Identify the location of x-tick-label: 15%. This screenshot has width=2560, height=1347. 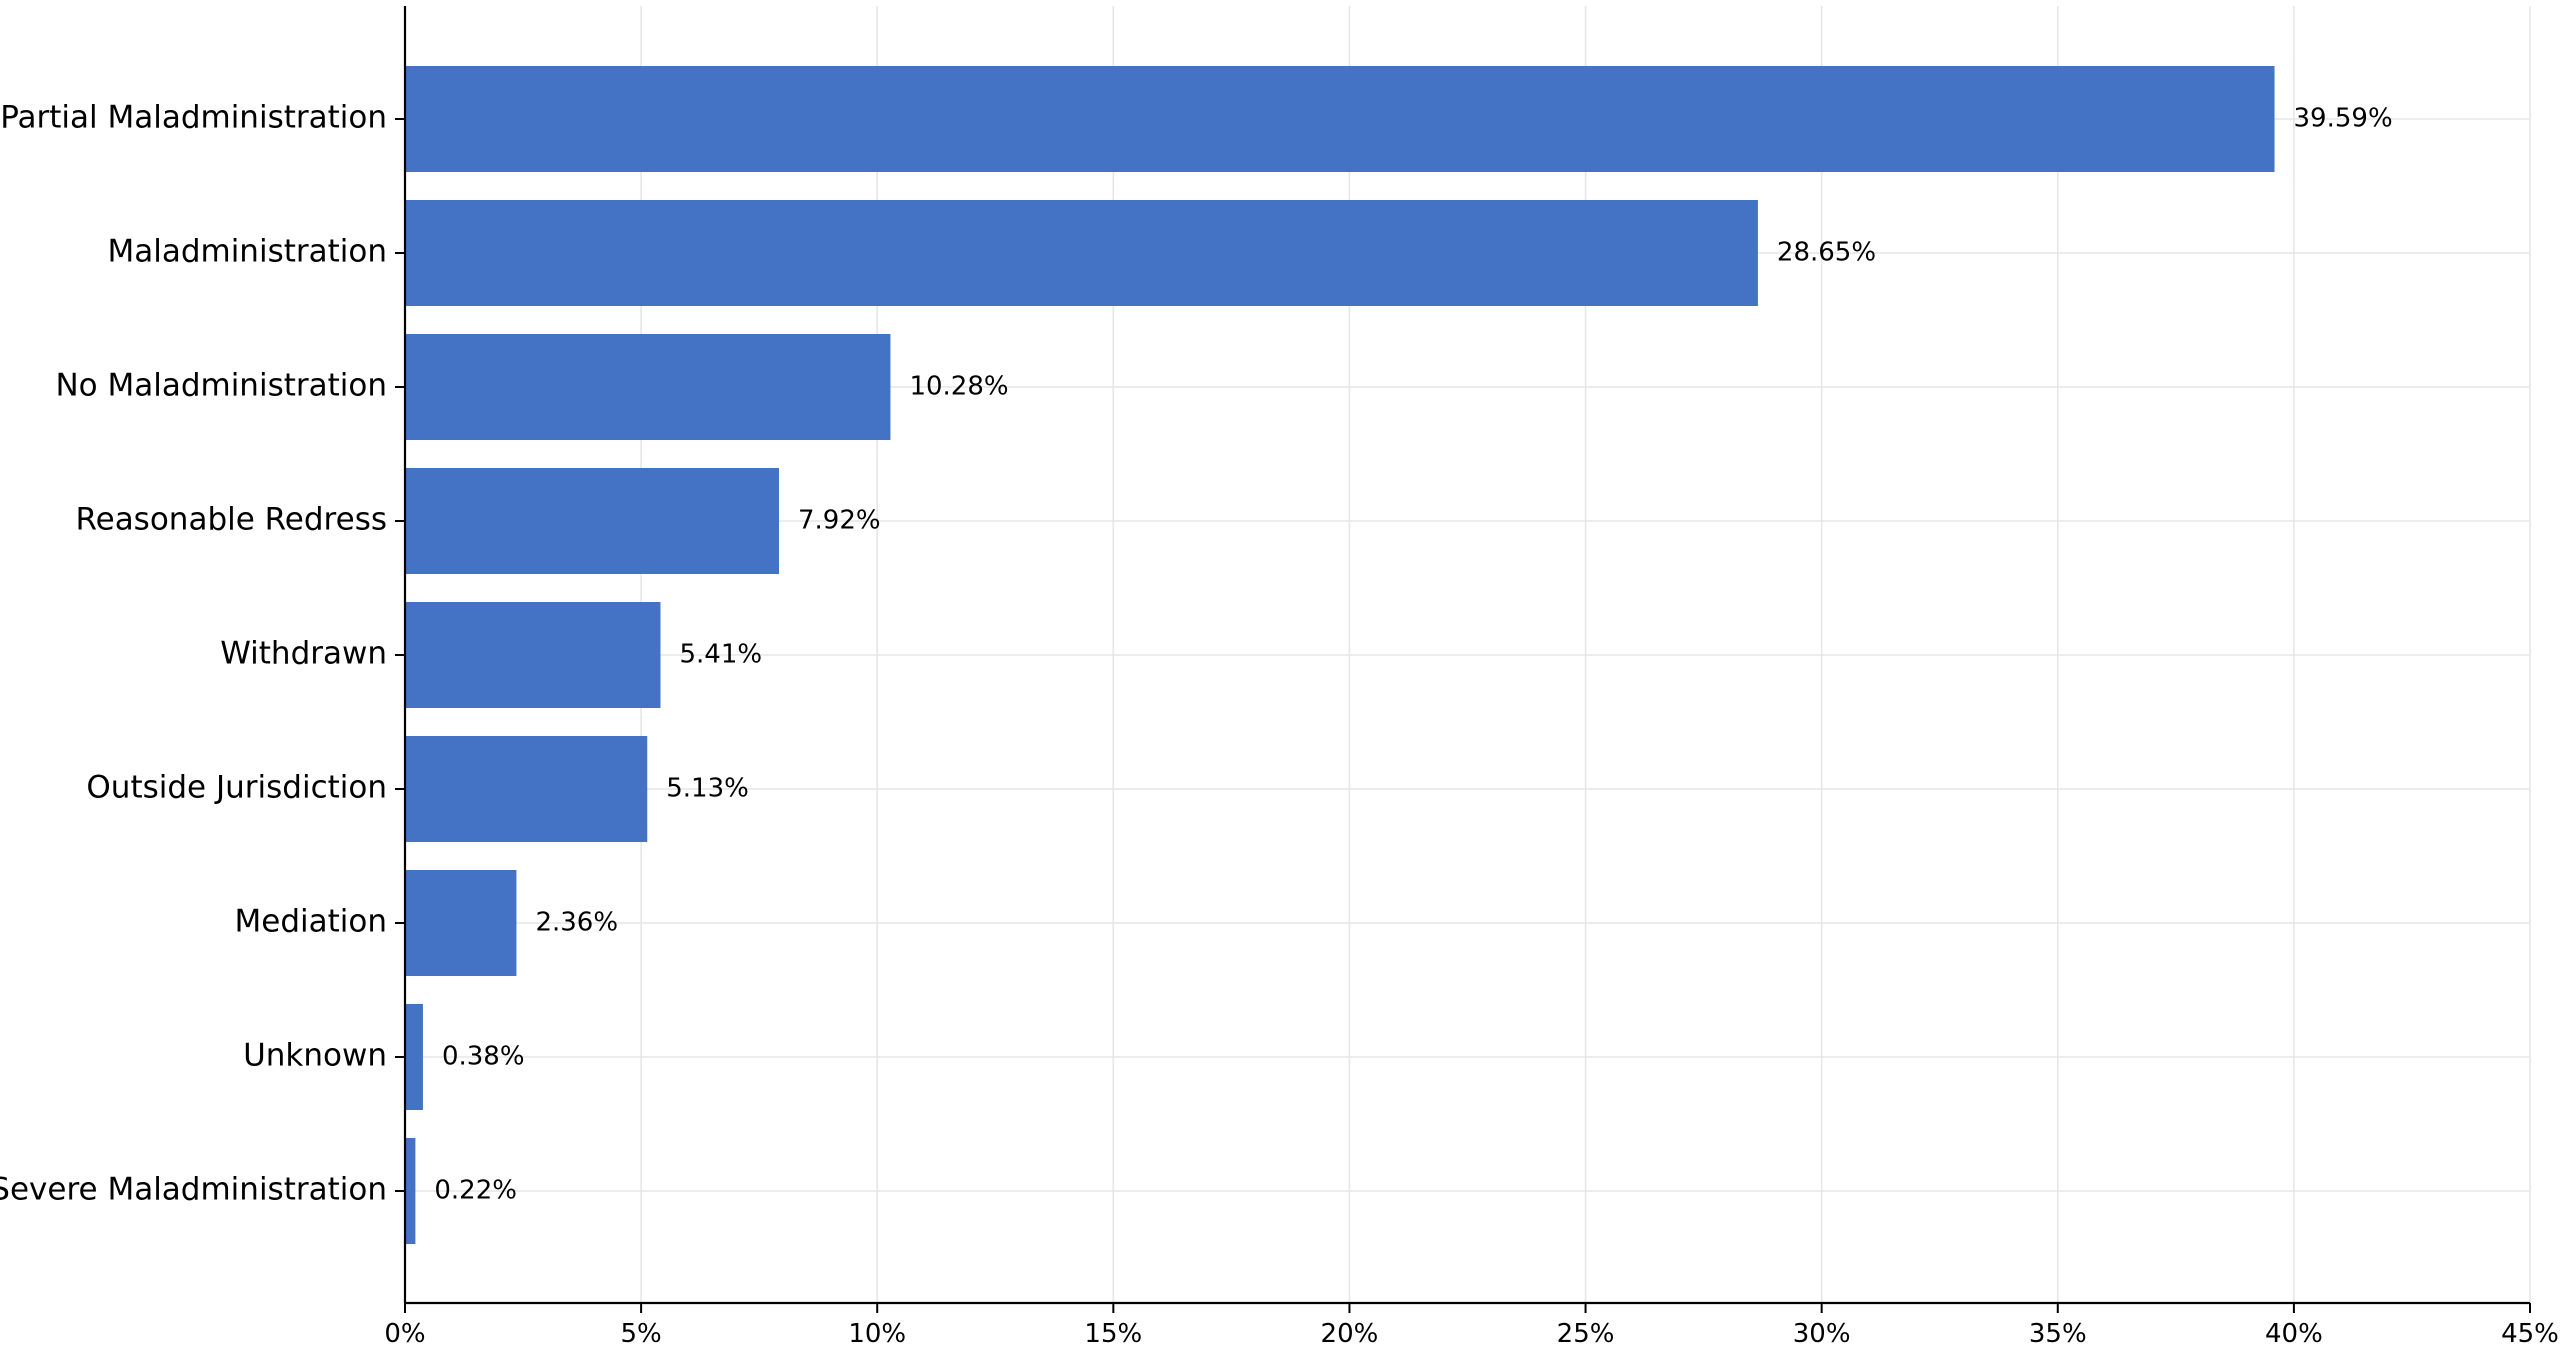
(1113, 1333).